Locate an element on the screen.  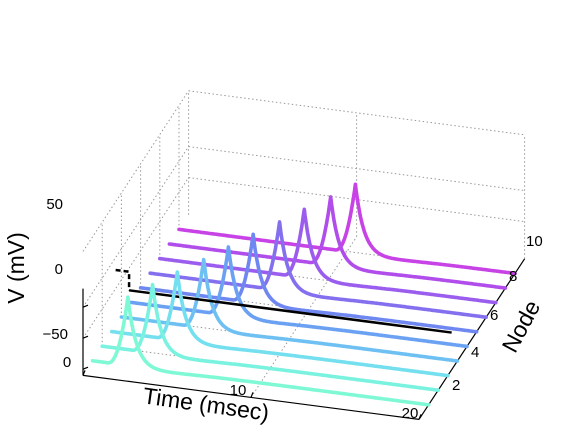
v-tick-label: 50 is located at coordinates (54, 204).